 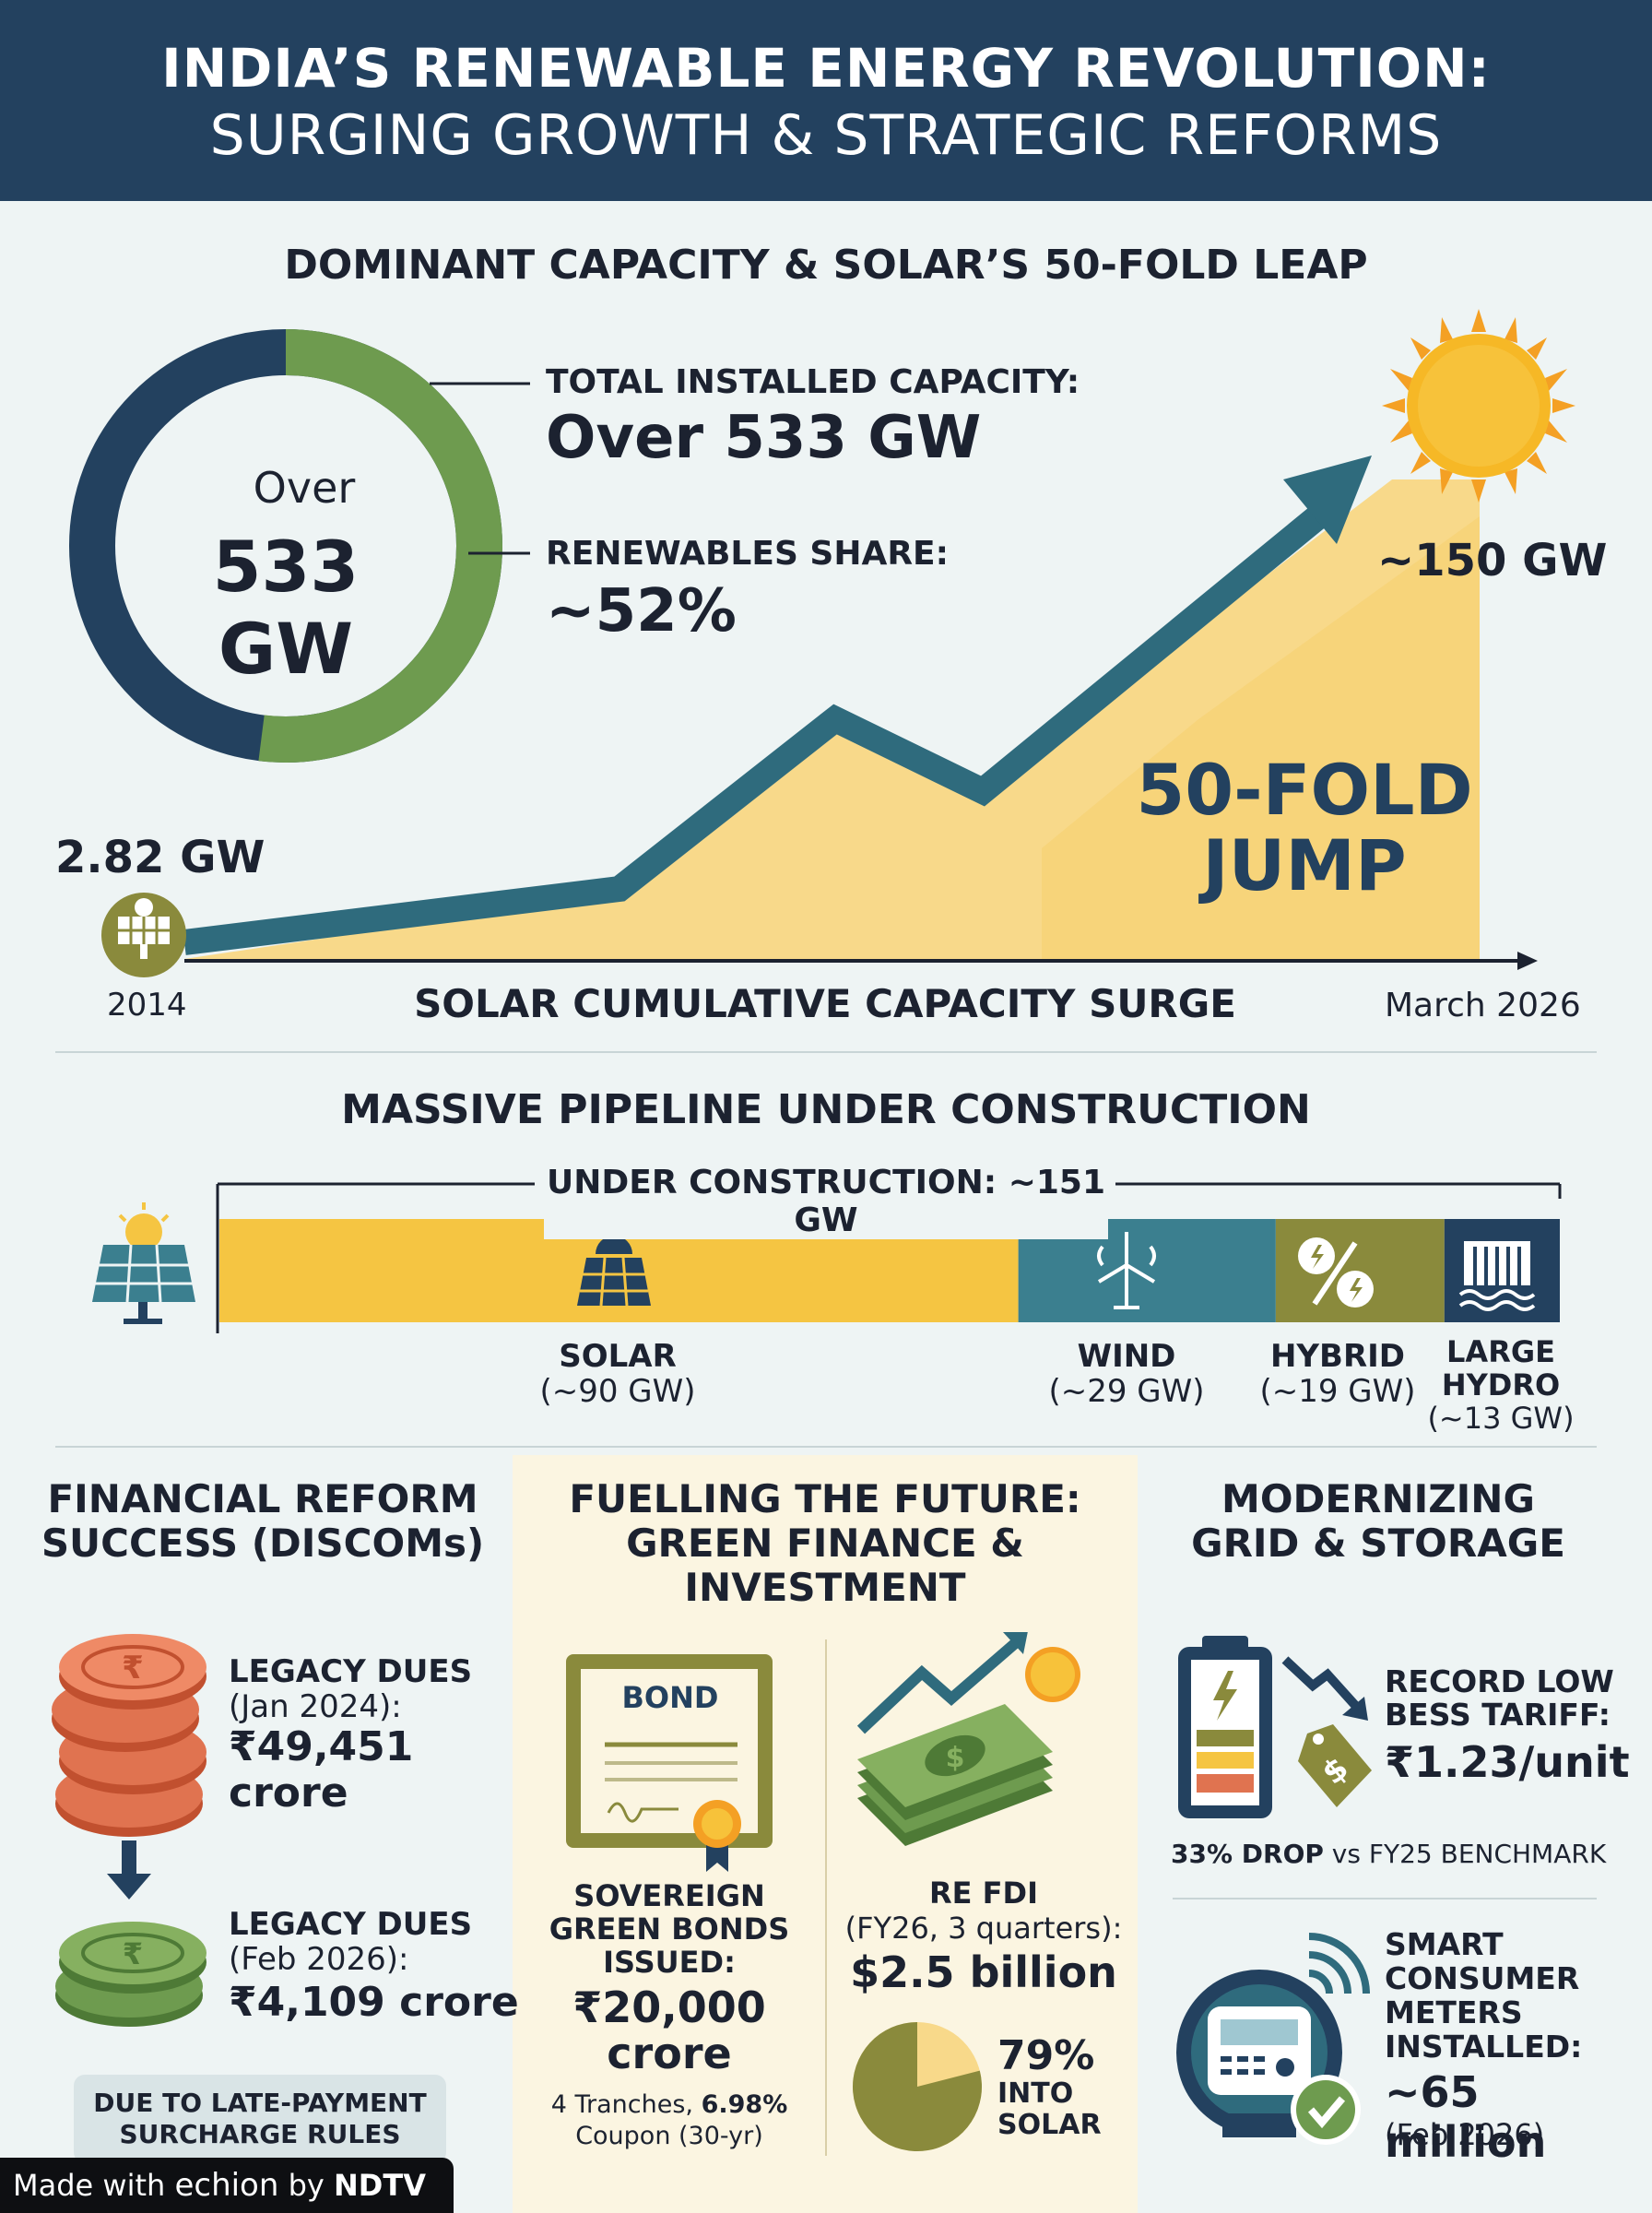 I want to click on bonds-tranches-line: 4 Tranches, 6.98%, so click(x=669, y=2105).